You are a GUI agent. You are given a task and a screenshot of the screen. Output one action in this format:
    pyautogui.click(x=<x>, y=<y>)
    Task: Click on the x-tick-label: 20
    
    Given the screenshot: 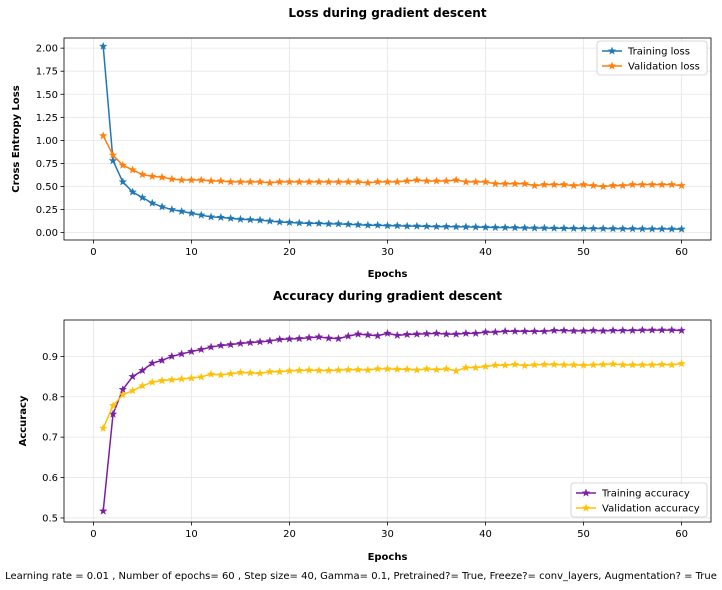 What is the action you would take?
    pyautogui.click(x=289, y=534)
    